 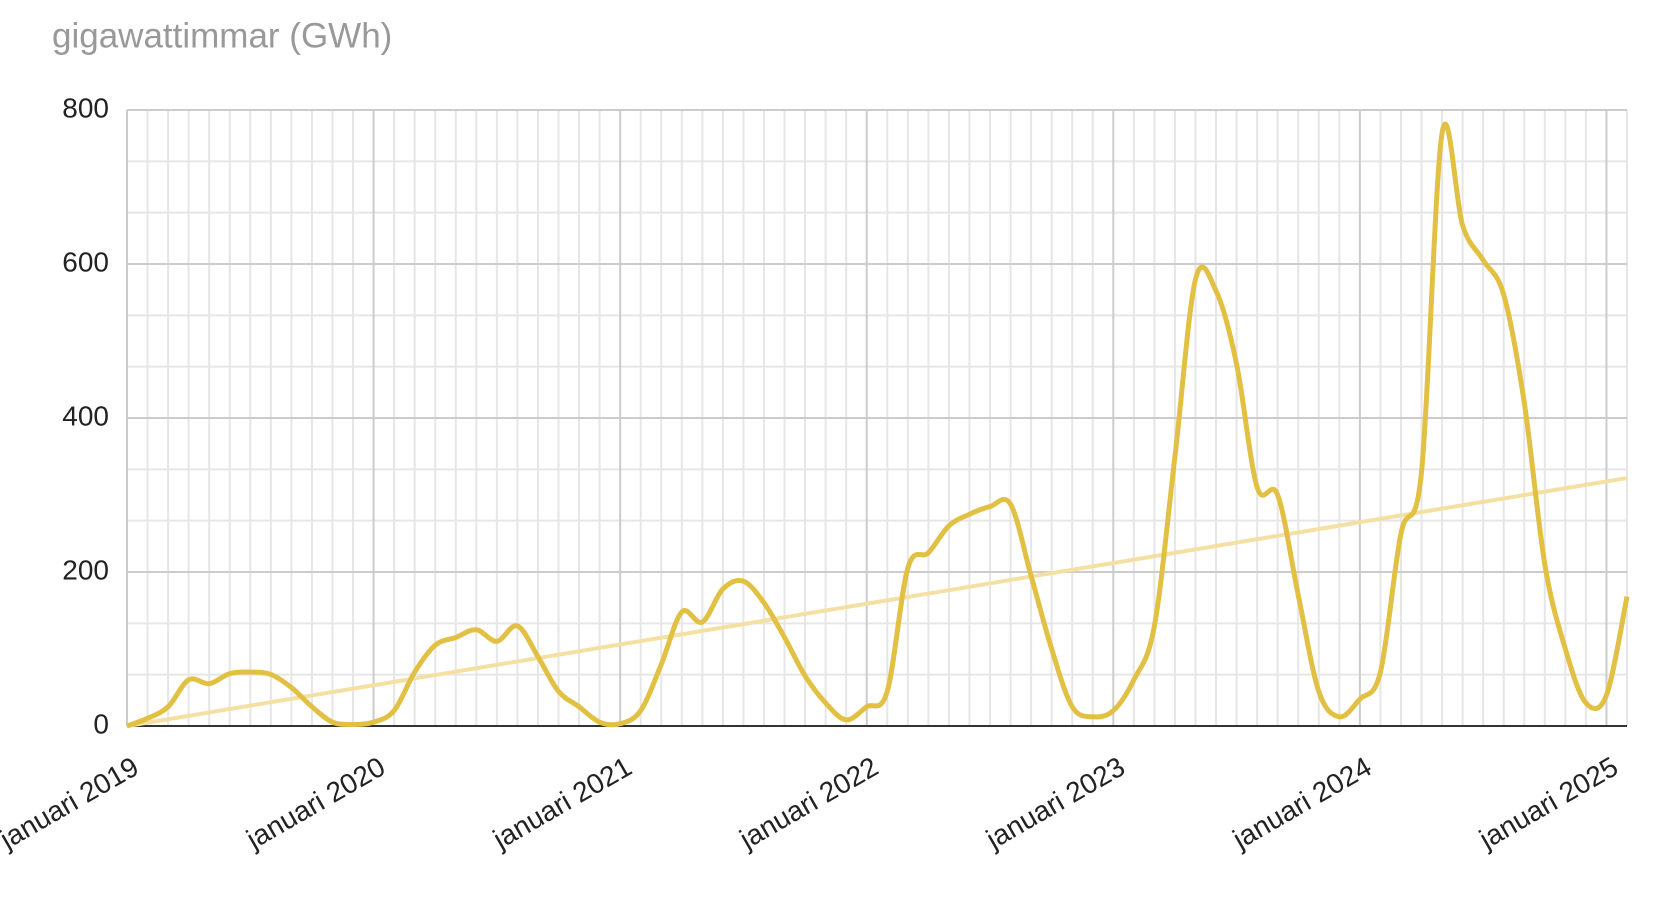 What do you see at coordinates (1302, 803) in the screenshot?
I see `x-tick-label: januari 2024` at bounding box center [1302, 803].